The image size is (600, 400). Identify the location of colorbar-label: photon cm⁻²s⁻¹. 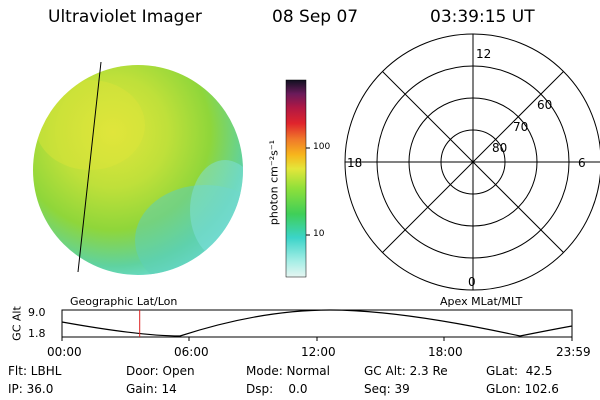
(274, 182).